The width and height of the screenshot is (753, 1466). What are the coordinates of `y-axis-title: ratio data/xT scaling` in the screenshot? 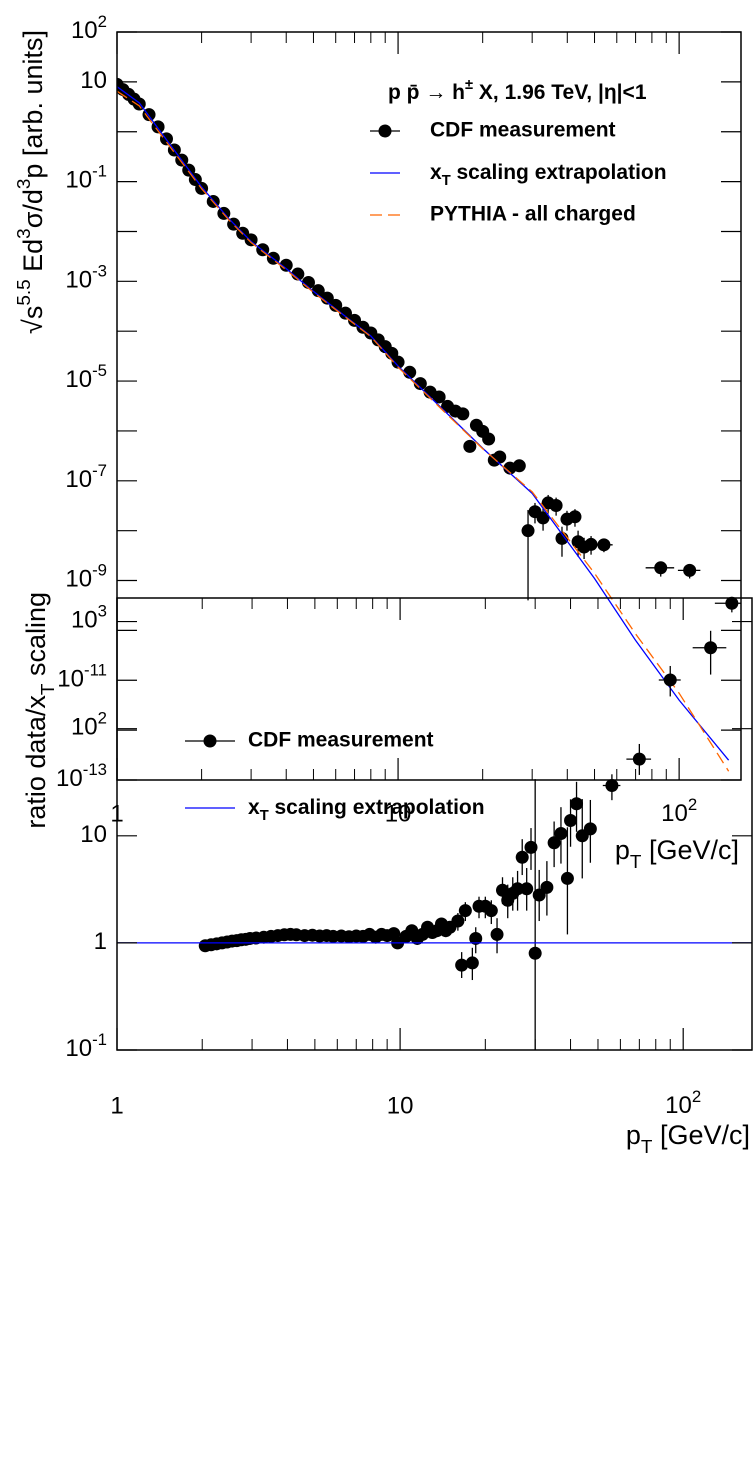 It's located at (39, 710).